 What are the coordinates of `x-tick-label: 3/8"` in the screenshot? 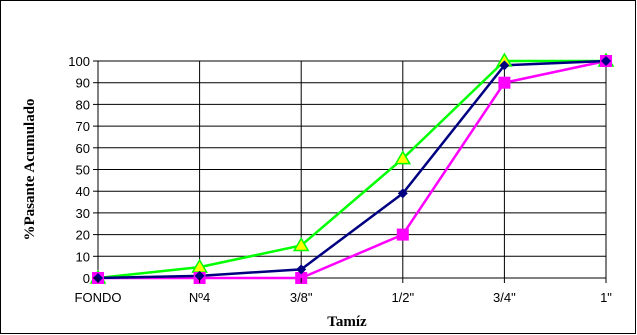 It's located at (301, 297).